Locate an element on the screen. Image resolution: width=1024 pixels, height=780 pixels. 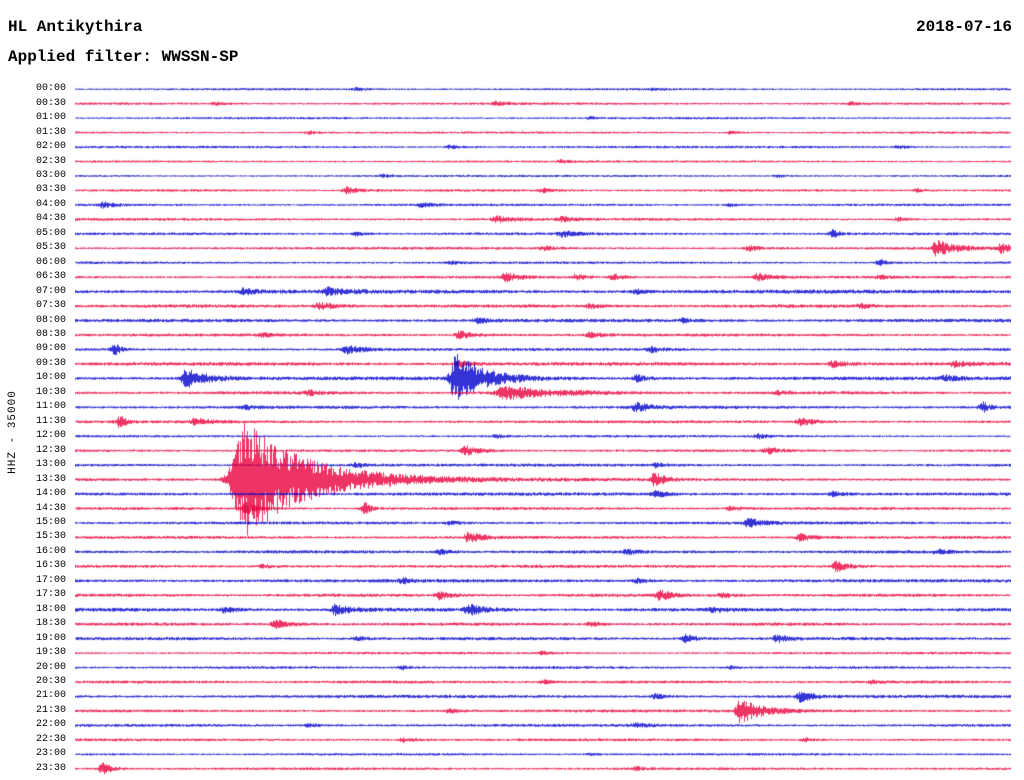
time-label: 14:30 is located at coordinates (50, 508).